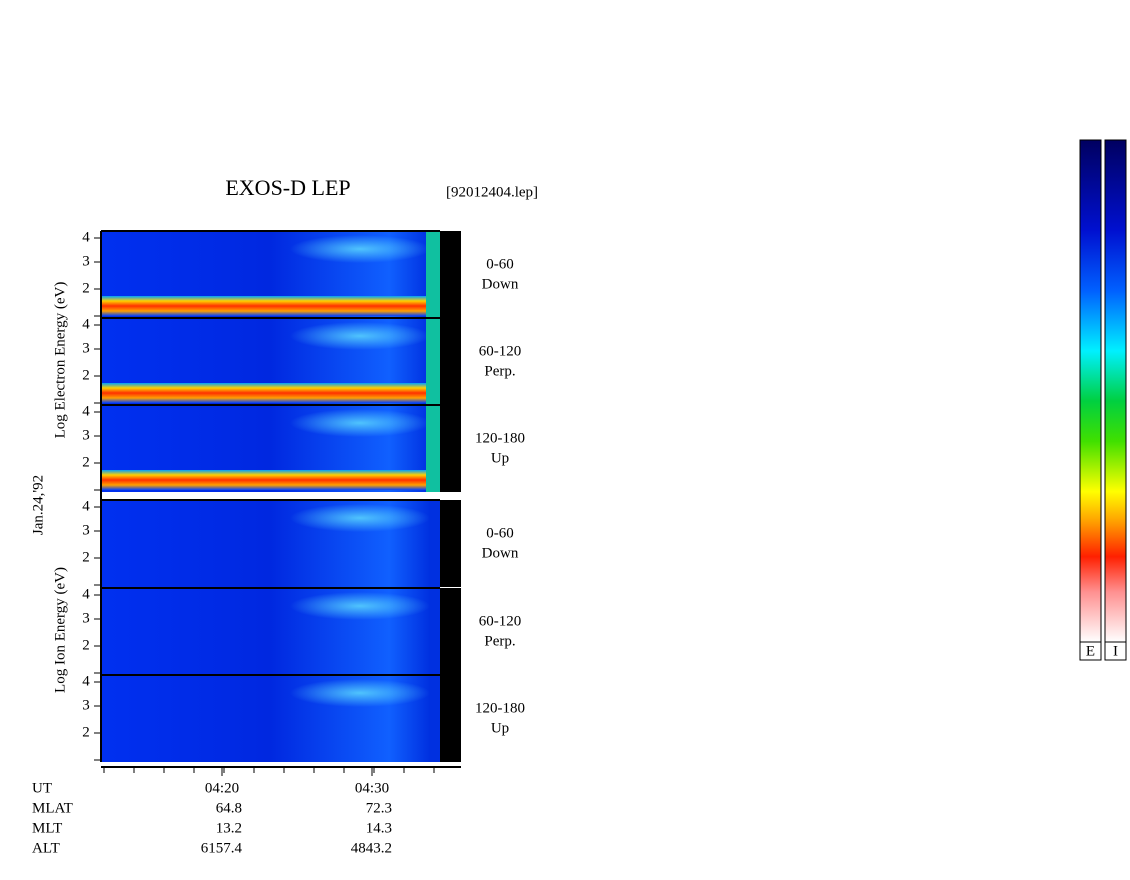 This screenshot has height=880, width=1130. What do you see at coordinates (222, 848) in the screenshot?
I see `row-value: 6157.4` at bounding box center [222, 848].